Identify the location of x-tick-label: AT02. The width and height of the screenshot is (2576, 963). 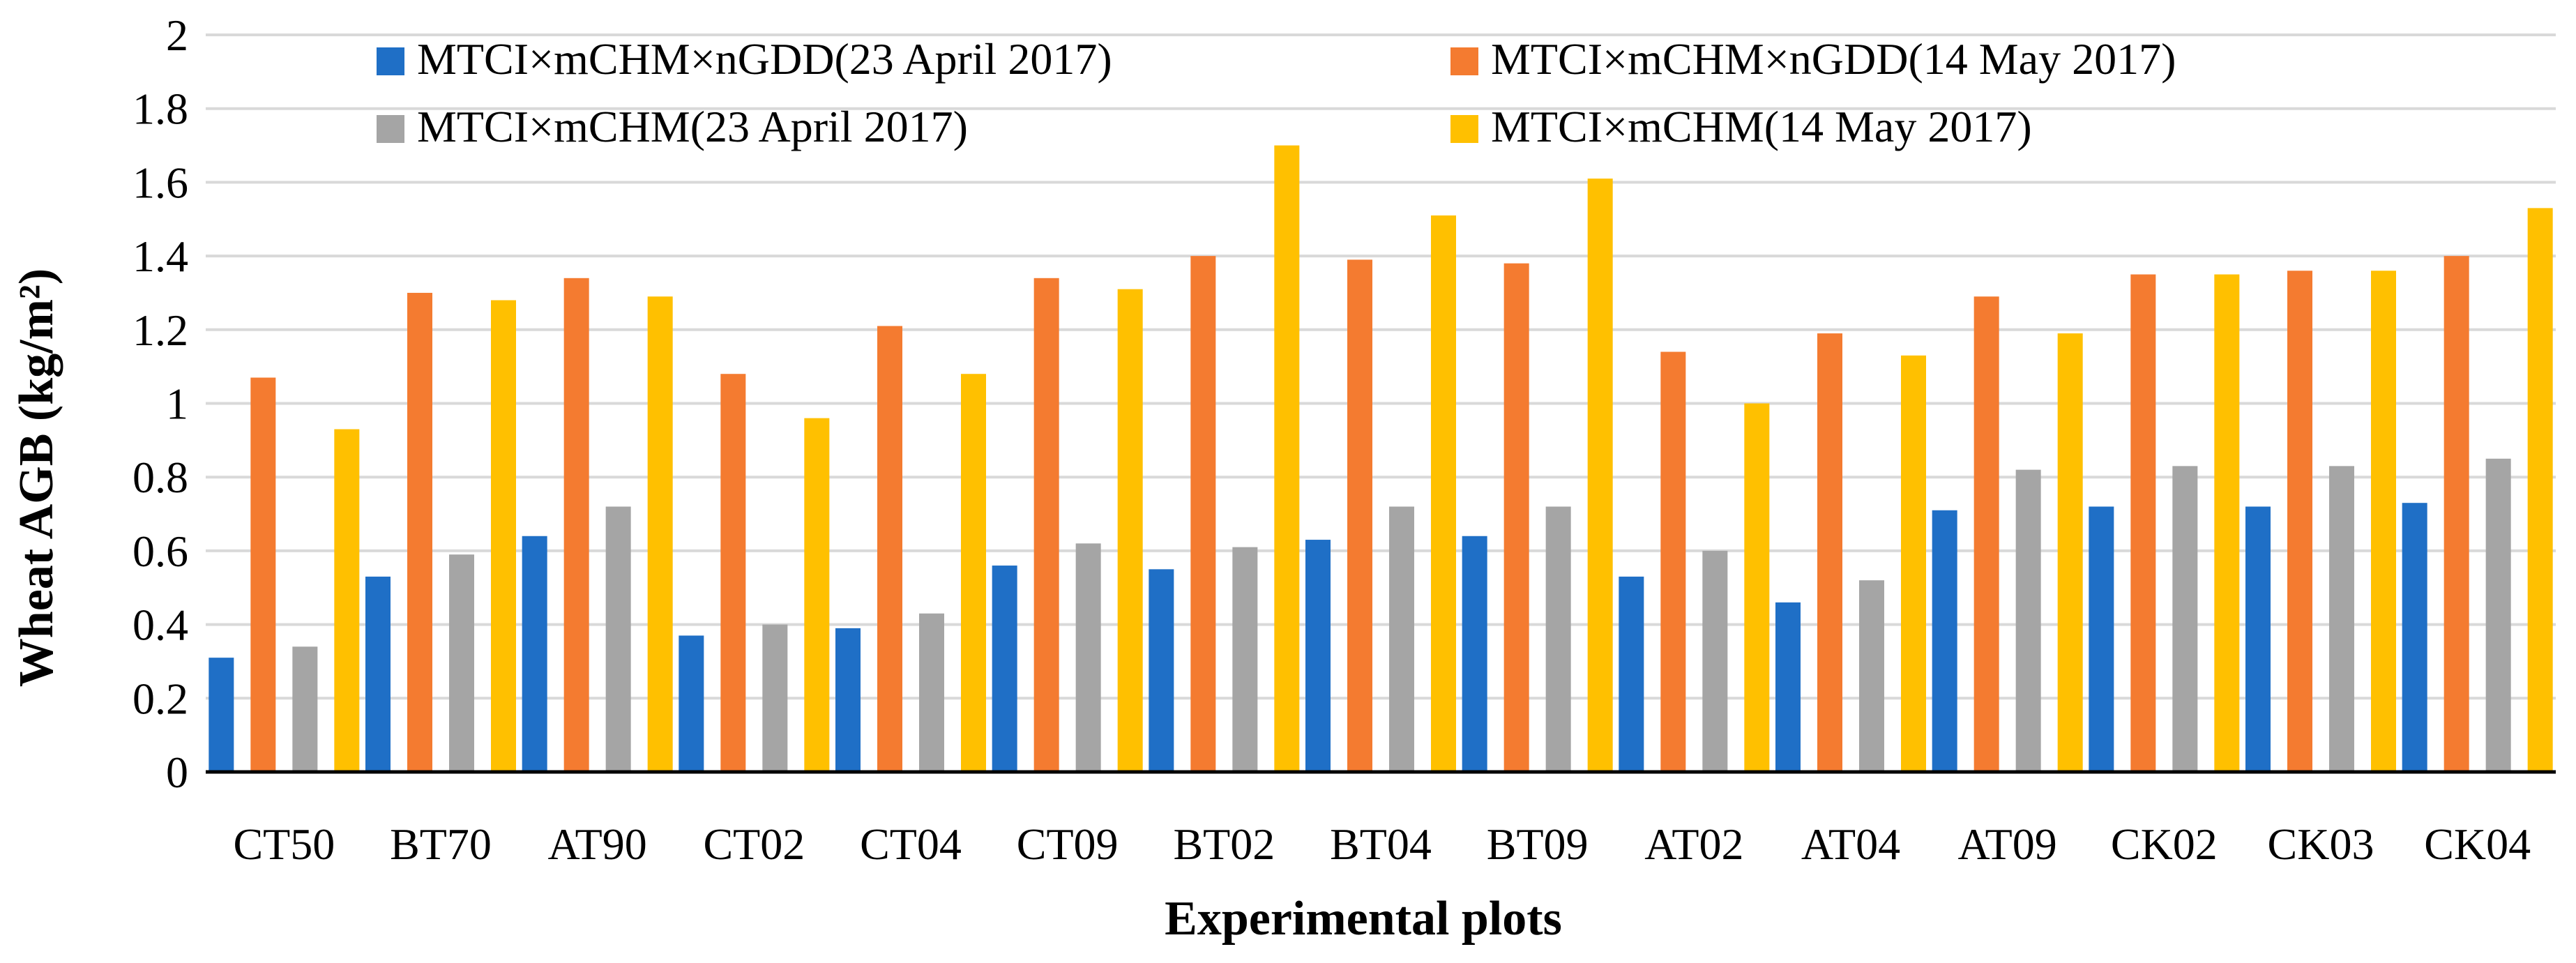
(1693, 844).